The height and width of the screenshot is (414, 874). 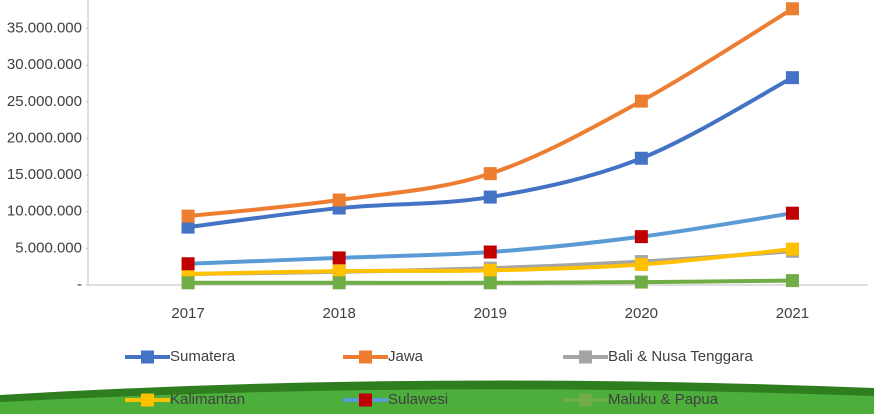 What do you see at coordinates (48, 247) in the screenshot?
I see `y-tick-label: 5.000.000` at bounding box center [48, 247].